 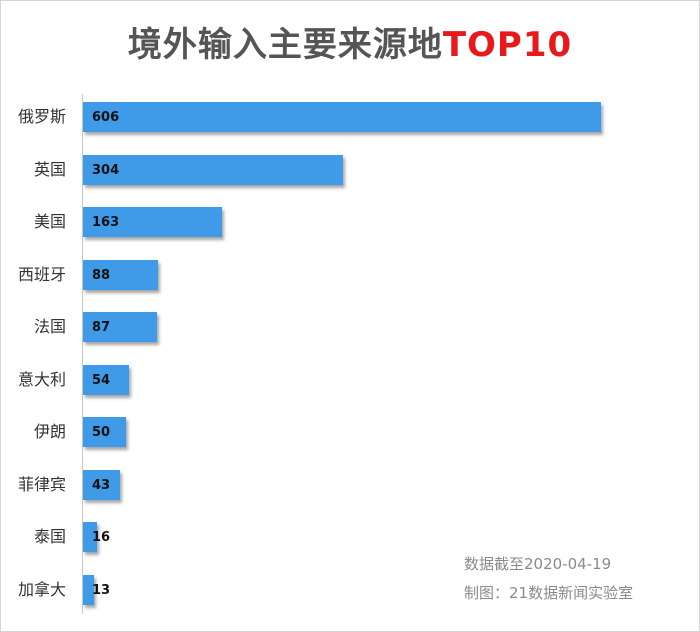 I want to click on chart-title: 境外输入主要来源地TOP10, so click(x=350, y=41).